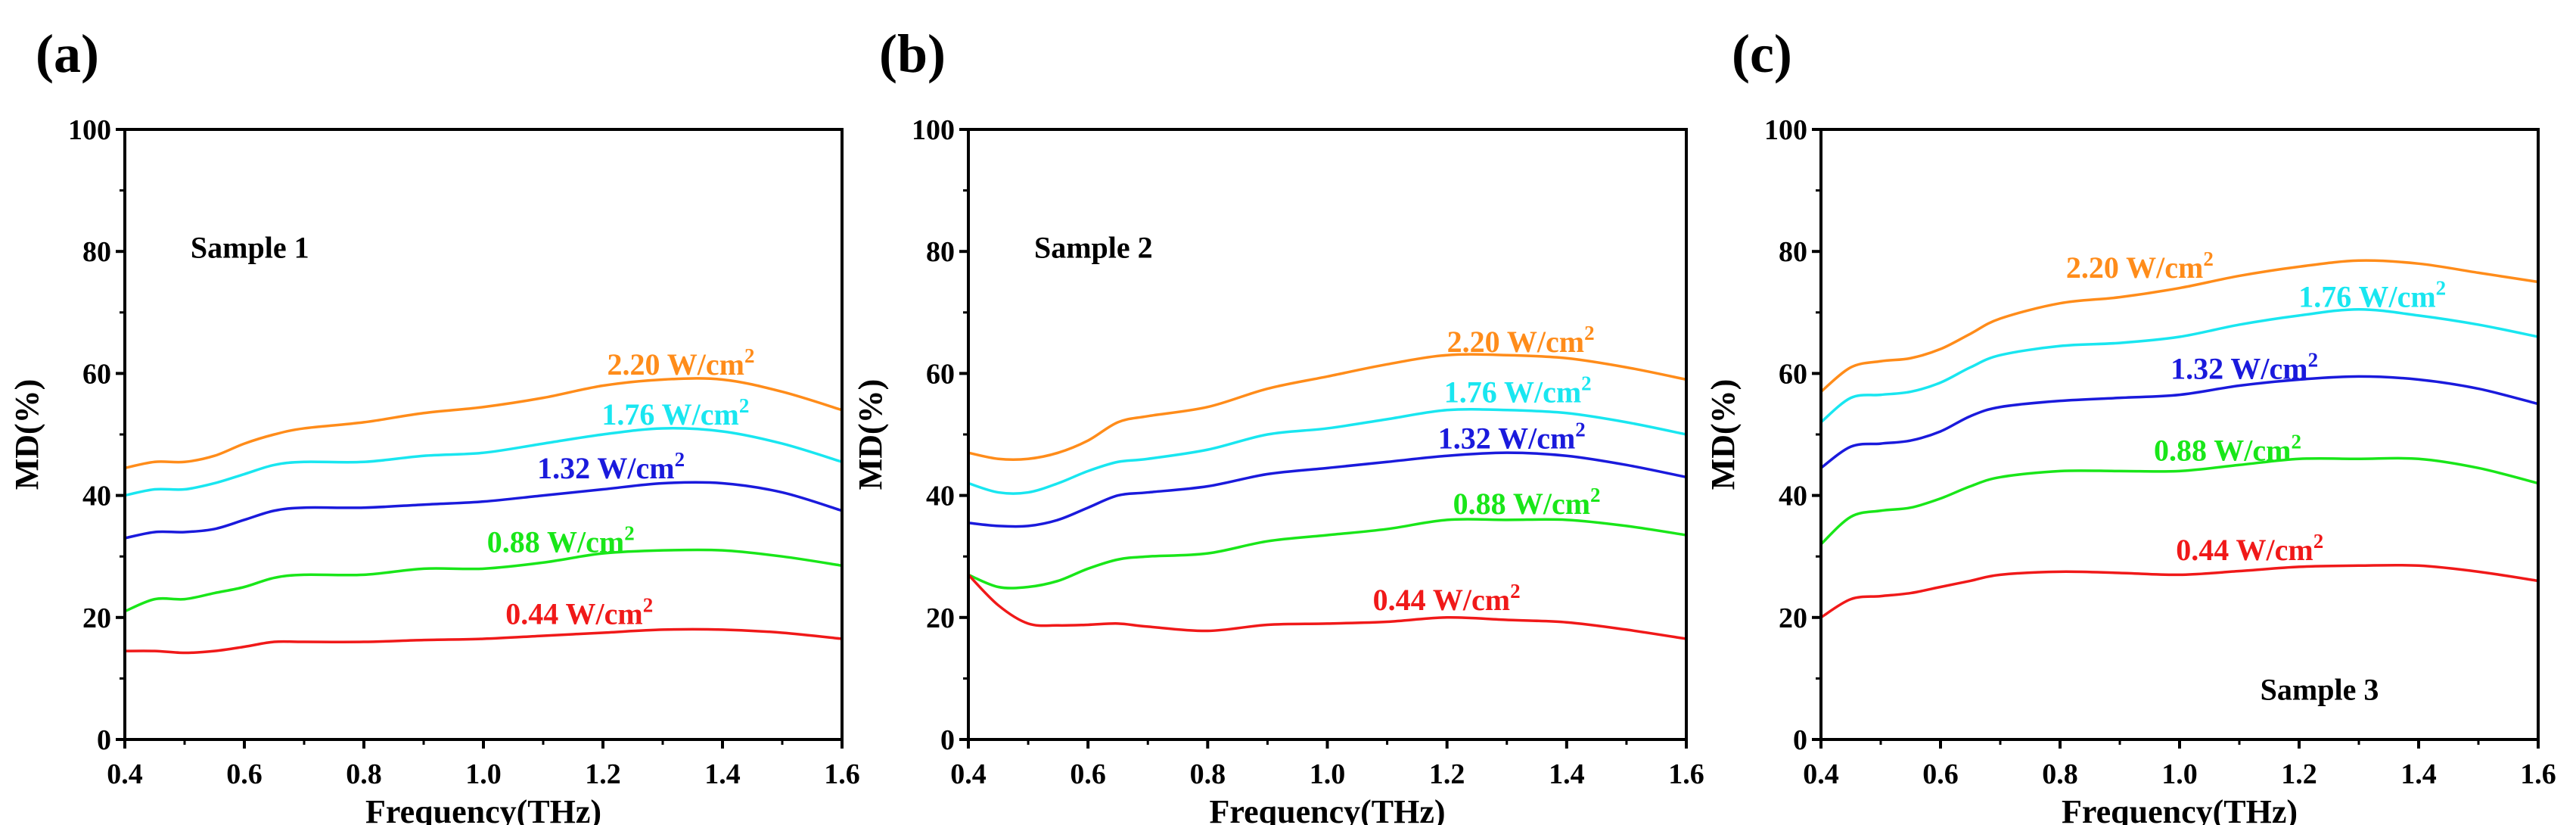 The height and width of the screenshot is (825, 2576). Describe the element at coordinates (912, 53) in the screenshot. I see `panel-label: (b)` at that location.